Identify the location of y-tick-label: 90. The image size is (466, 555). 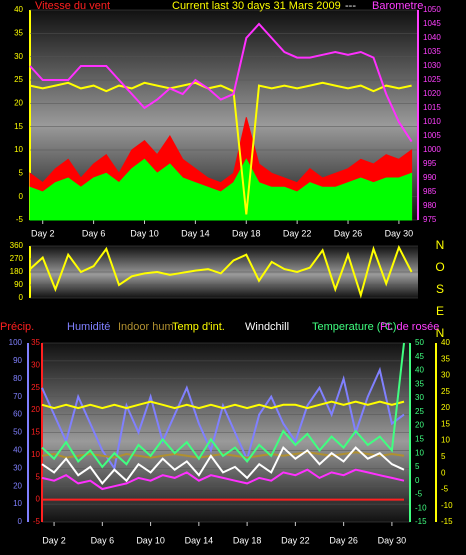
(18, 284).